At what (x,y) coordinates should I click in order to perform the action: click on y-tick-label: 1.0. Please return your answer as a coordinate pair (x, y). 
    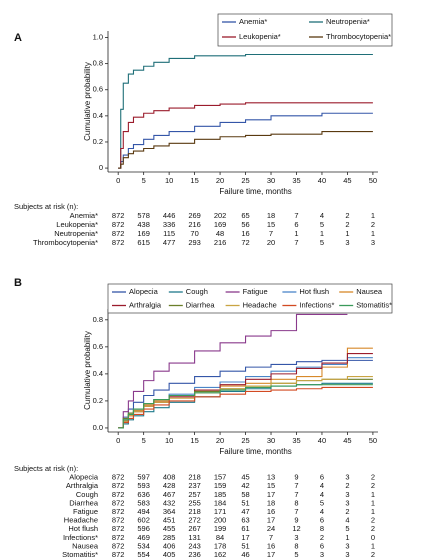
    Looking at the image, I should click on (98, 37).